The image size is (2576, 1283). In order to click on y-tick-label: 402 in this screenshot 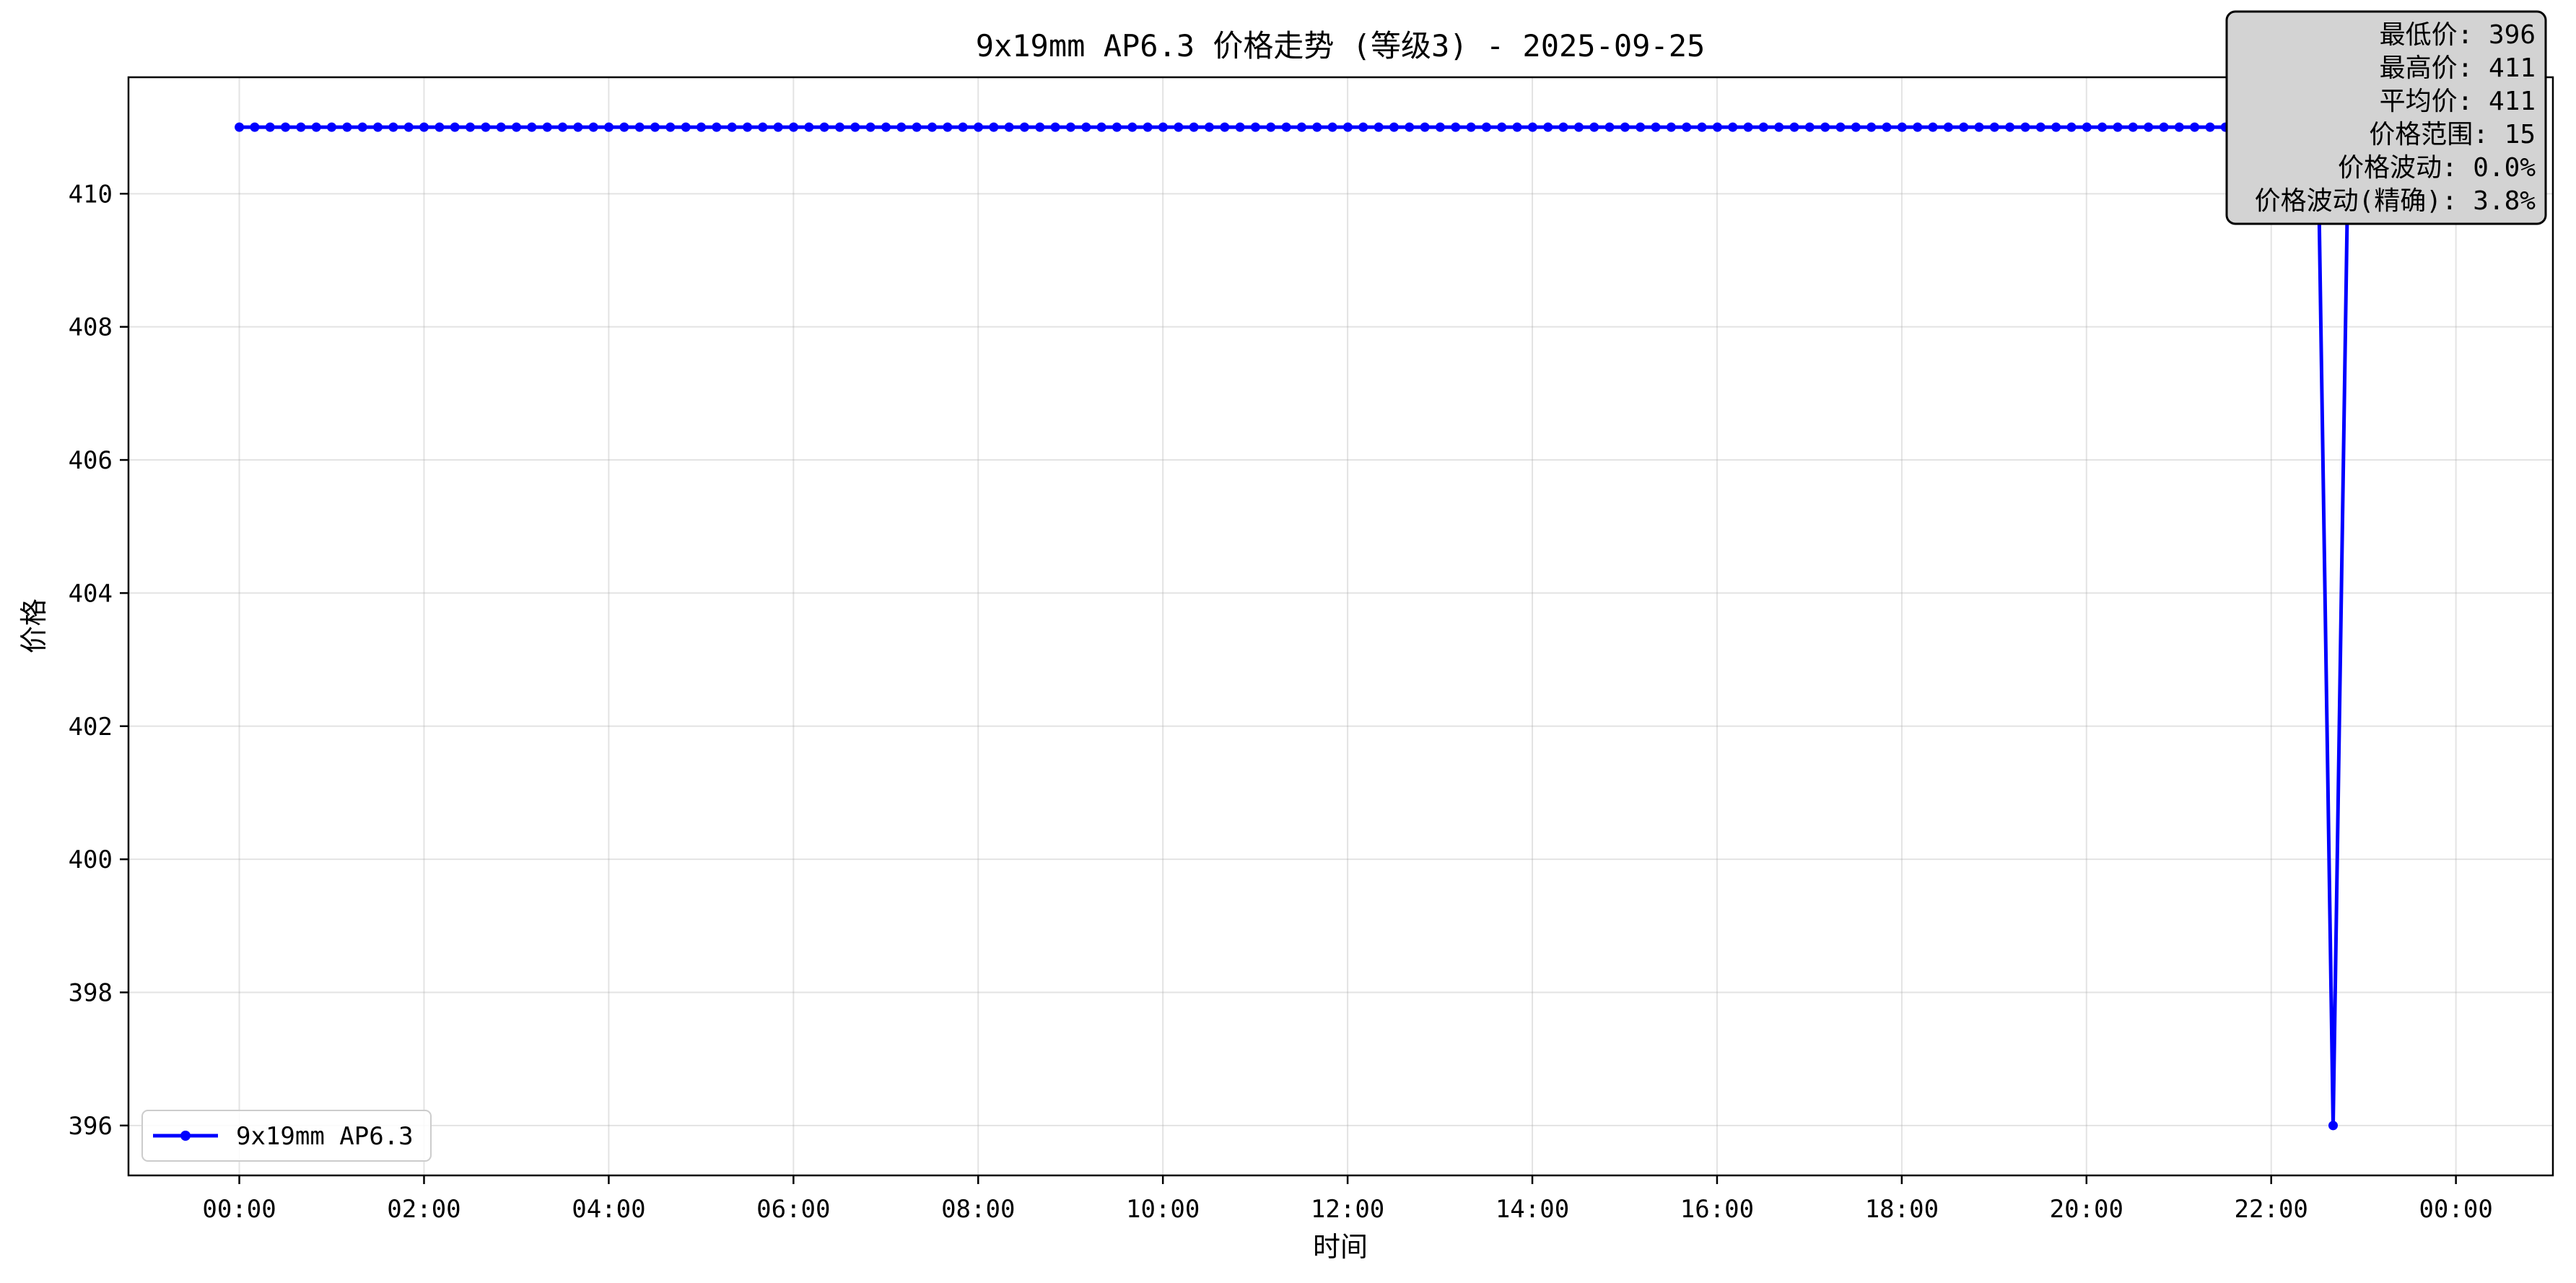, I will do `click(91, 727)`.